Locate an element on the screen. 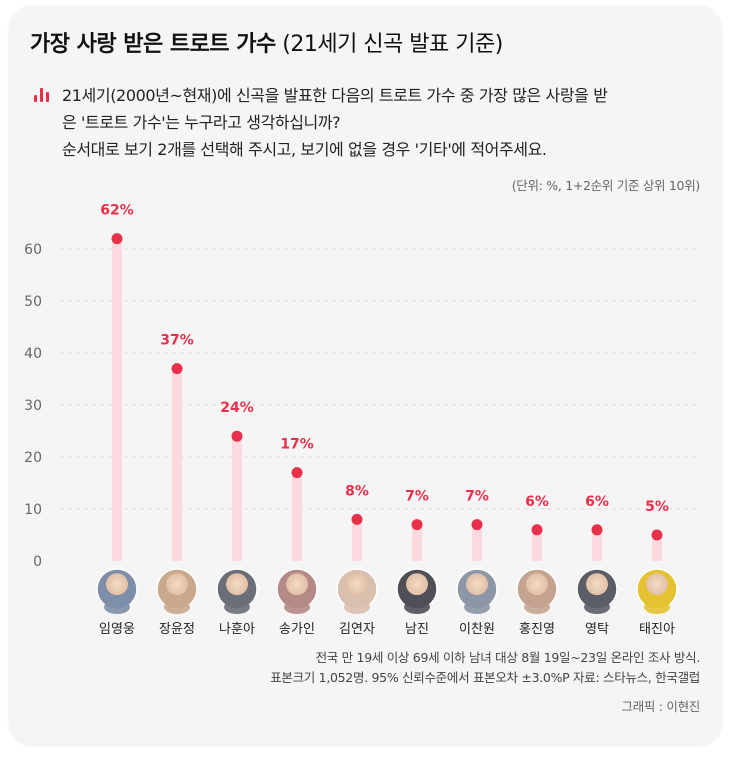 The width and height of the screenshot is (732, 761). unit-note: (단위: %, 1+2순위 기준 상위 10위) is located at coordinates (606, 185).